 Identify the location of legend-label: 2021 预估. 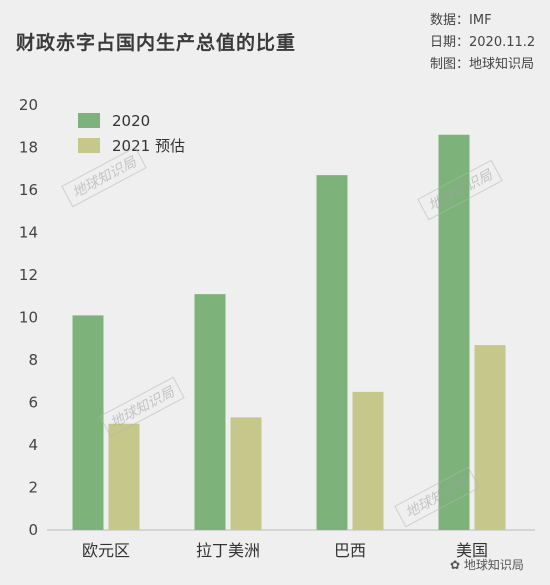
(148, 146).